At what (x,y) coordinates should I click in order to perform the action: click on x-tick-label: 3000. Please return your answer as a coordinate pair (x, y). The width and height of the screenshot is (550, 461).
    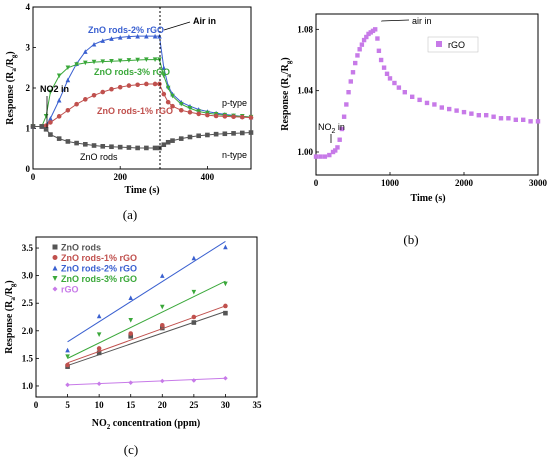
    Looking at the image, I should click on (538, 183).